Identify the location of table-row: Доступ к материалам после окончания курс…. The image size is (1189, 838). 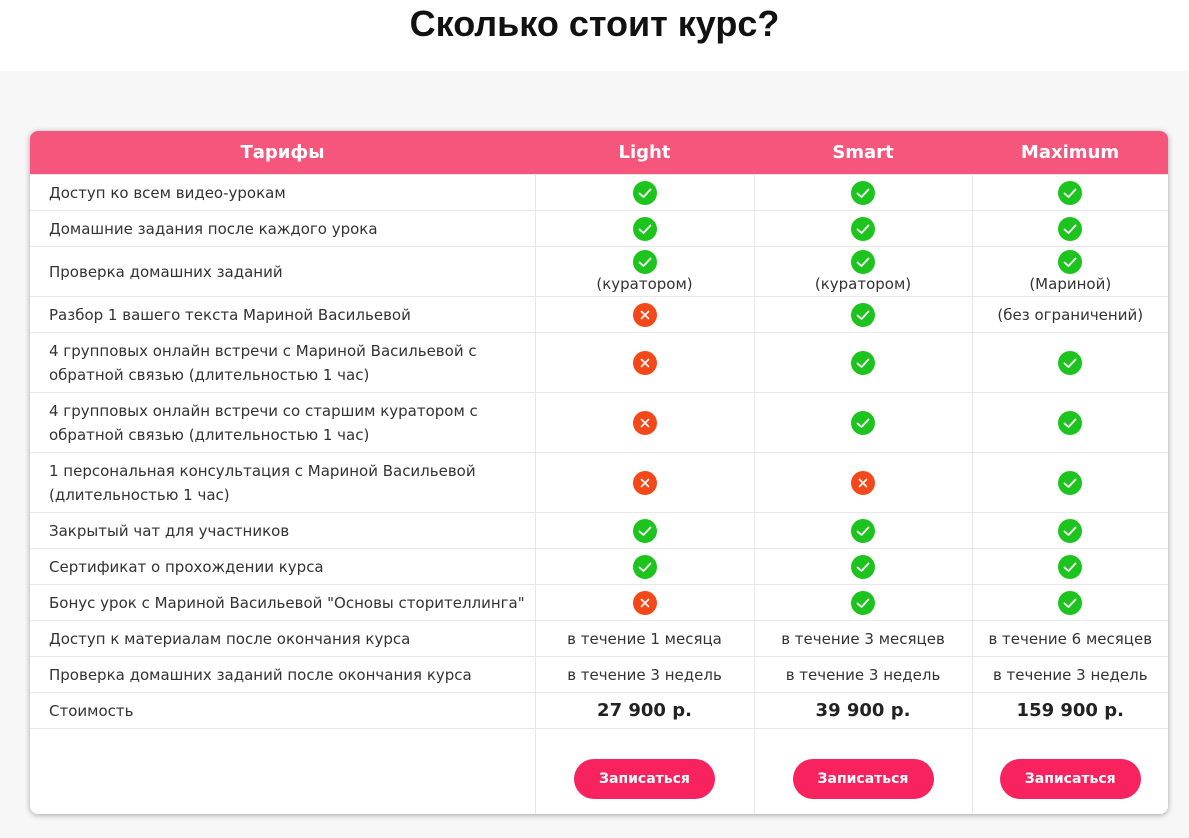
(599, 638).